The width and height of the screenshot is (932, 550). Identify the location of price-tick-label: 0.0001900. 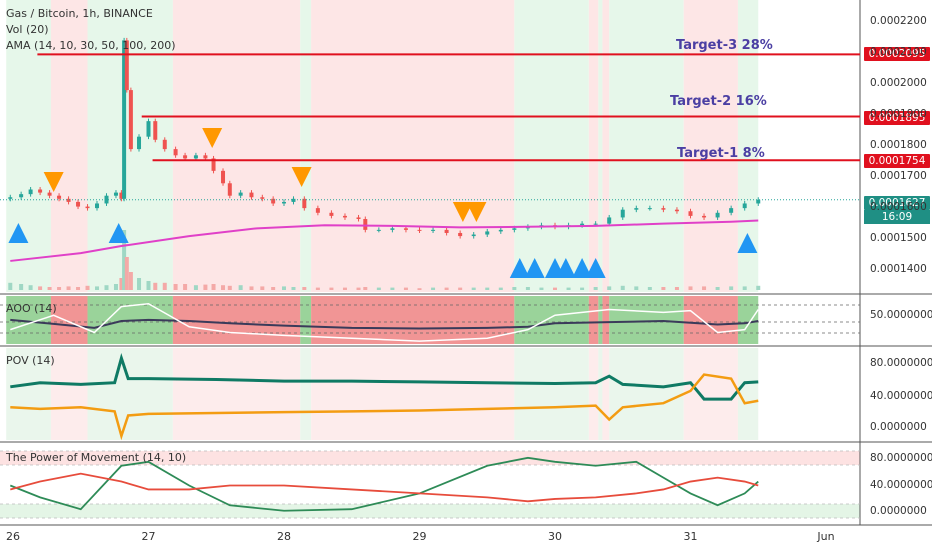
(898, 113).